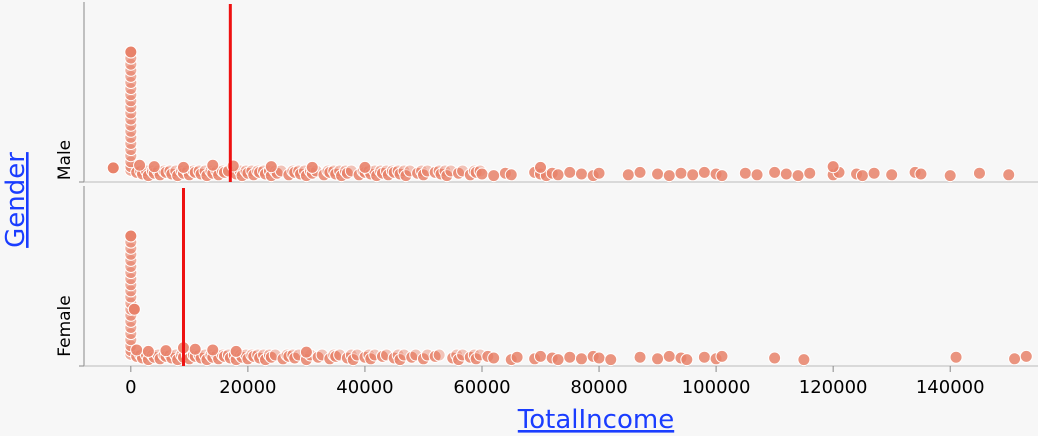  Describe the element at coordinates (716, 387) in the screenshot. I see `x-tick-label: 100000` at that location.